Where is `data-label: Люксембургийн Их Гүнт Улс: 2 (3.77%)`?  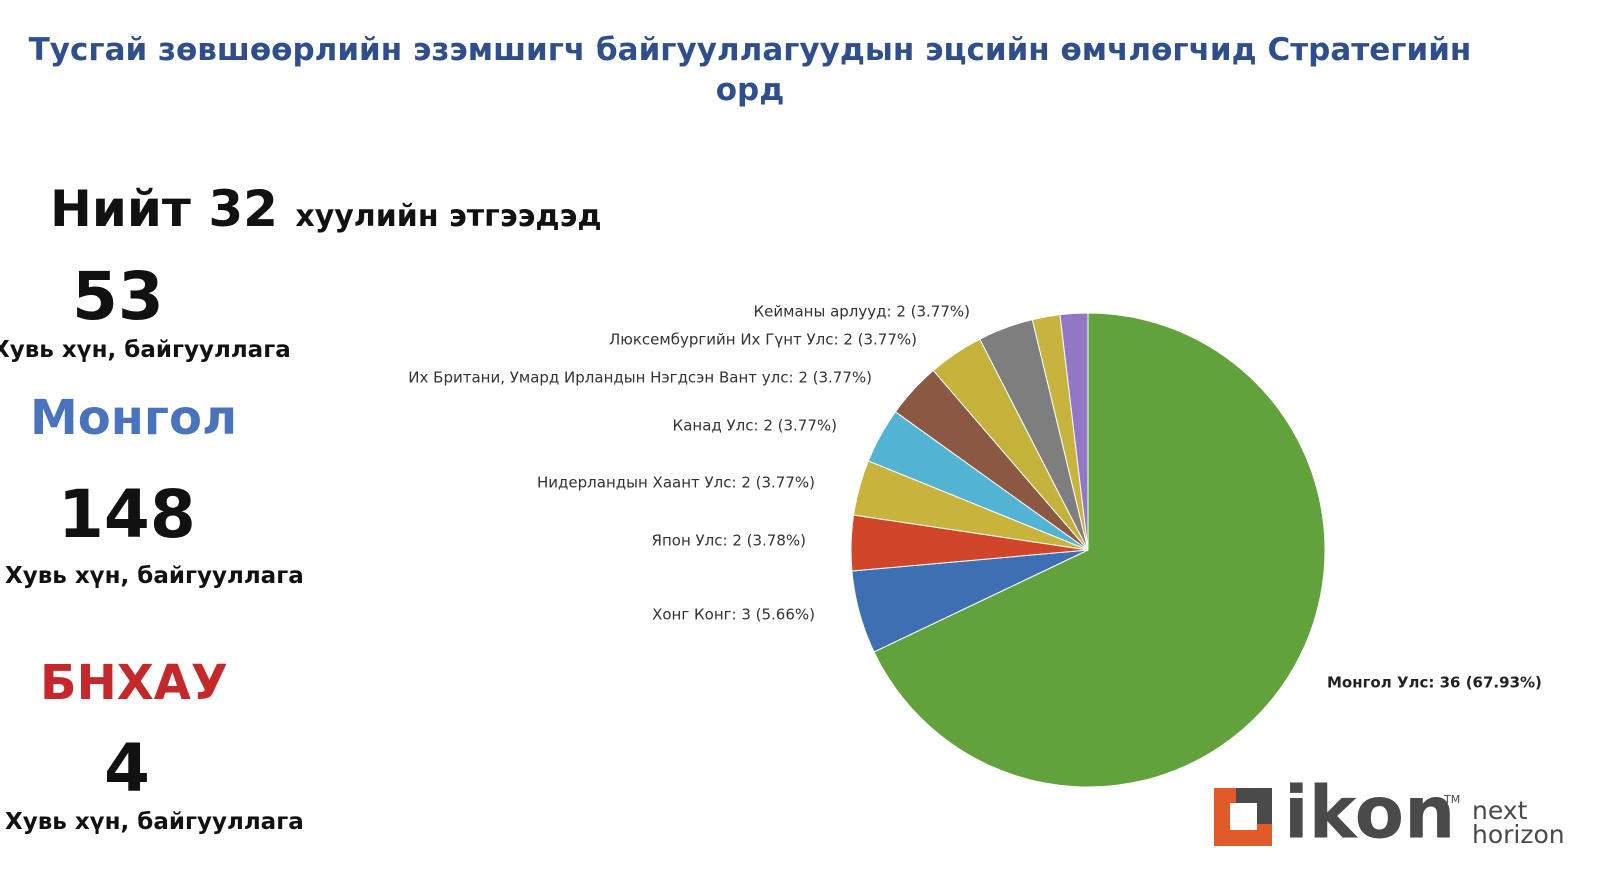
data-label: Люксембургийн Их Гүнт Улс: 2 (3.77%) is located at coordinates (763, 340).